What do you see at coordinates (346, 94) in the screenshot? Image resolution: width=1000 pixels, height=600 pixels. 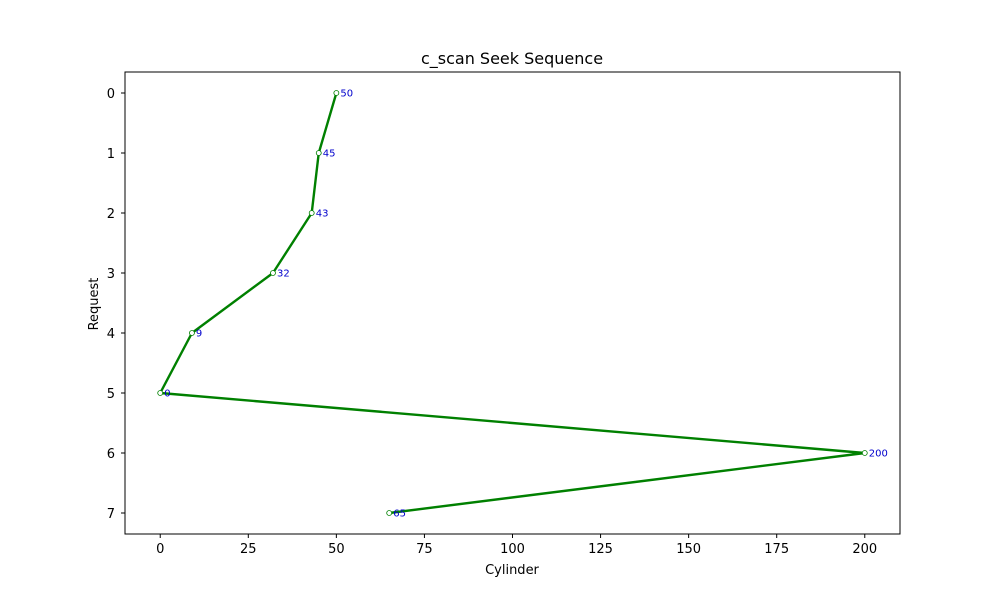 I see `data-label: 50` at bounding box center [346, 94].